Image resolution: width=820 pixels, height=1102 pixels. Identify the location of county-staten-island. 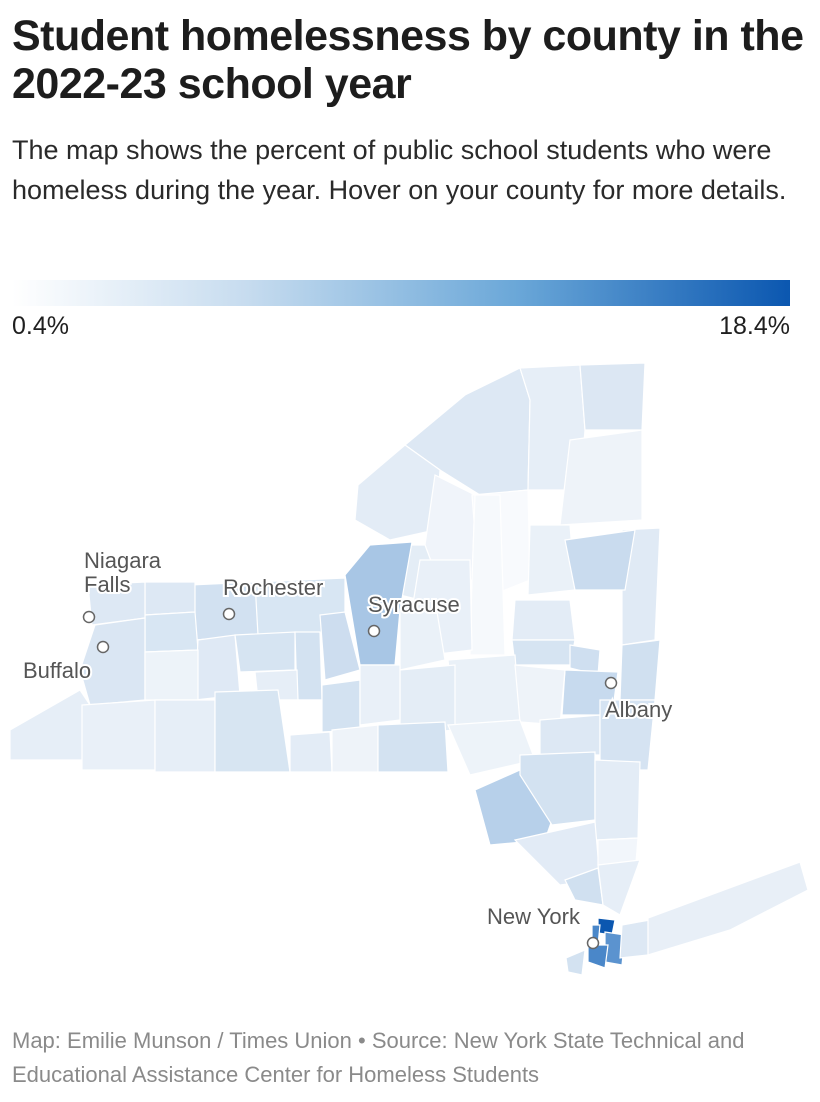
(575, 962).